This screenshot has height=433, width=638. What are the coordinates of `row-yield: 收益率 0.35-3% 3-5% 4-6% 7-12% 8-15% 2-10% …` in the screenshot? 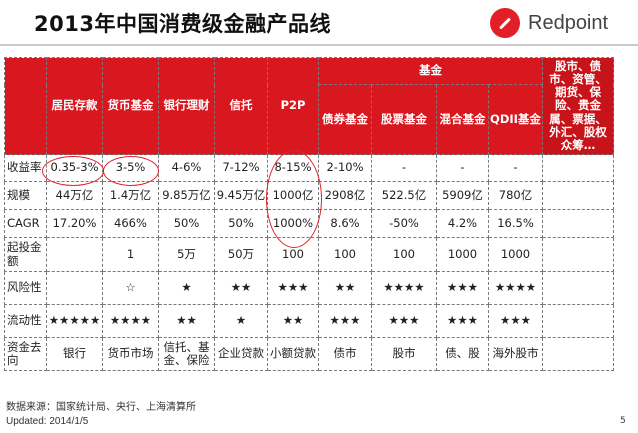 It's located at (309, 168).